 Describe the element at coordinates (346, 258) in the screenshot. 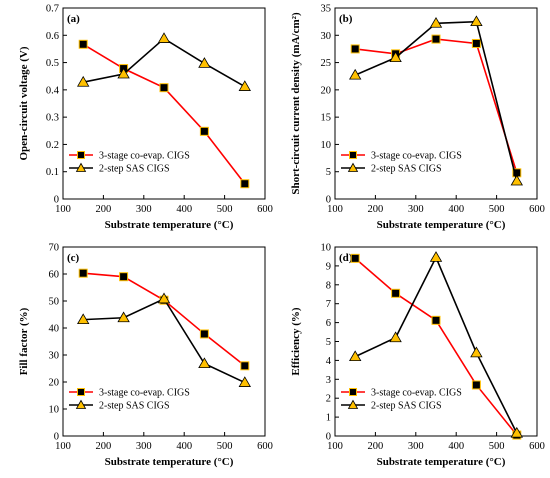

I see `panel-label: (d)` at that location.